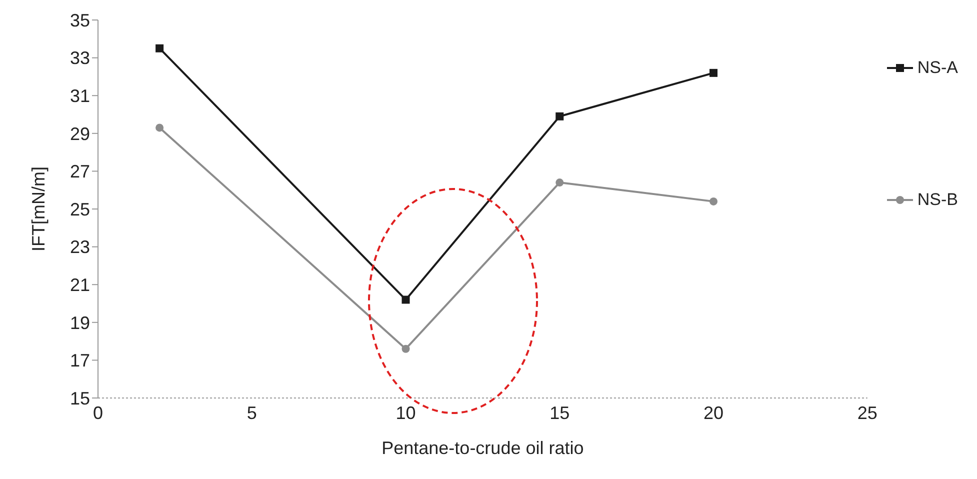  Describe the element at coordinates (80, 247) in the screenshot. I see `y-tick-label: 23` at that location.